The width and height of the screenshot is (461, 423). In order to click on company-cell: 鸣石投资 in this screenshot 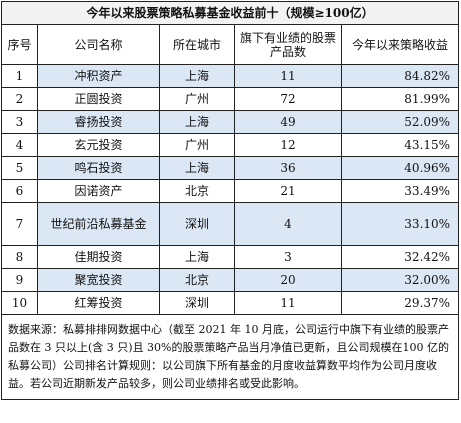, I will do `click(98, 168)`.